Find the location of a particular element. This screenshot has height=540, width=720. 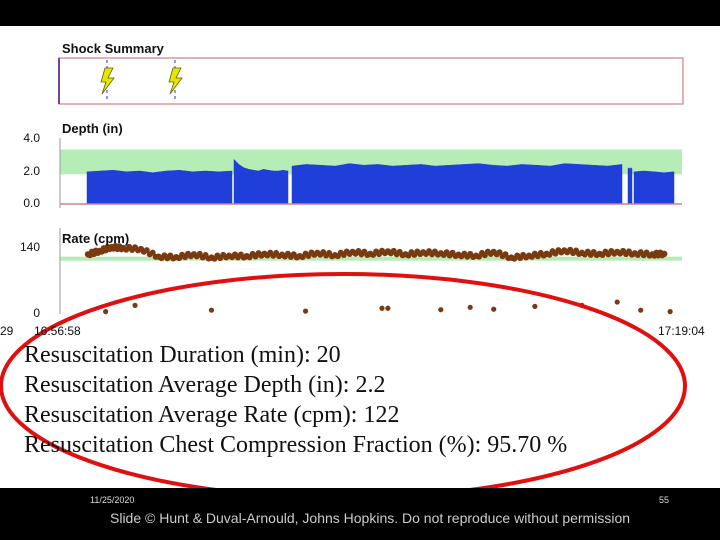

rate-target-band is located at coordinates (371, 258).